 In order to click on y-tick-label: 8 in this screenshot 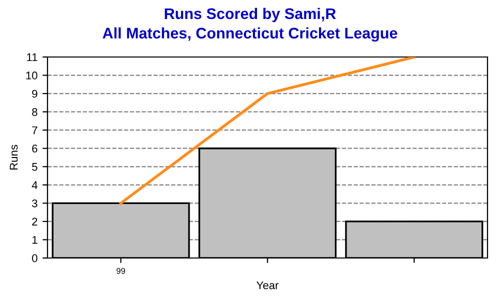, I will do `click(35, 112)`.